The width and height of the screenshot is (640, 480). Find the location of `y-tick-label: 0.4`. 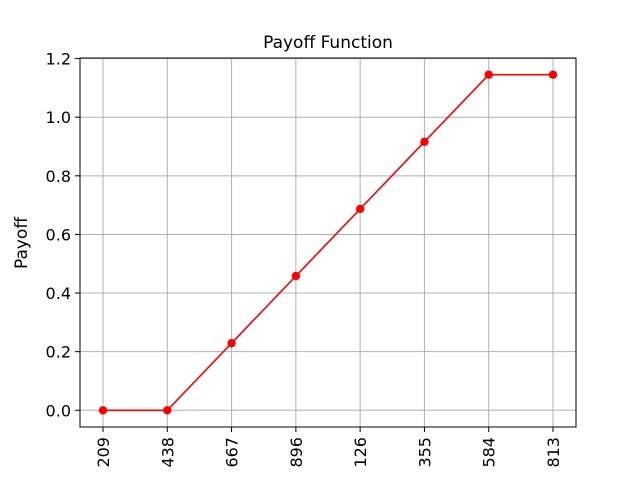

y-tick-label: 0.4 is located at coordinates (58, 293).